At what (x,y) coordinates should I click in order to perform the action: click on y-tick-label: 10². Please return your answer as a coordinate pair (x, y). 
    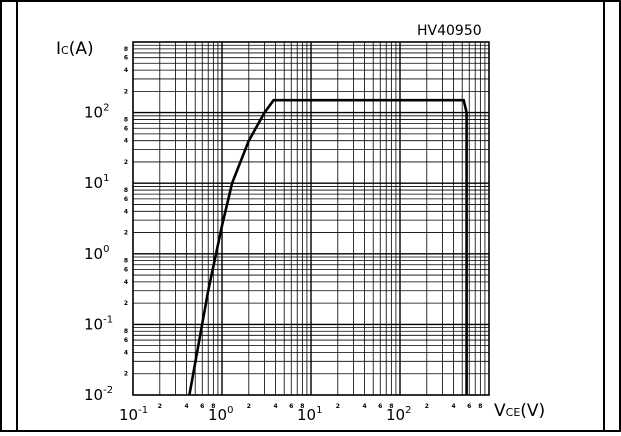
    Looking at the image, I should click on (96, 112).